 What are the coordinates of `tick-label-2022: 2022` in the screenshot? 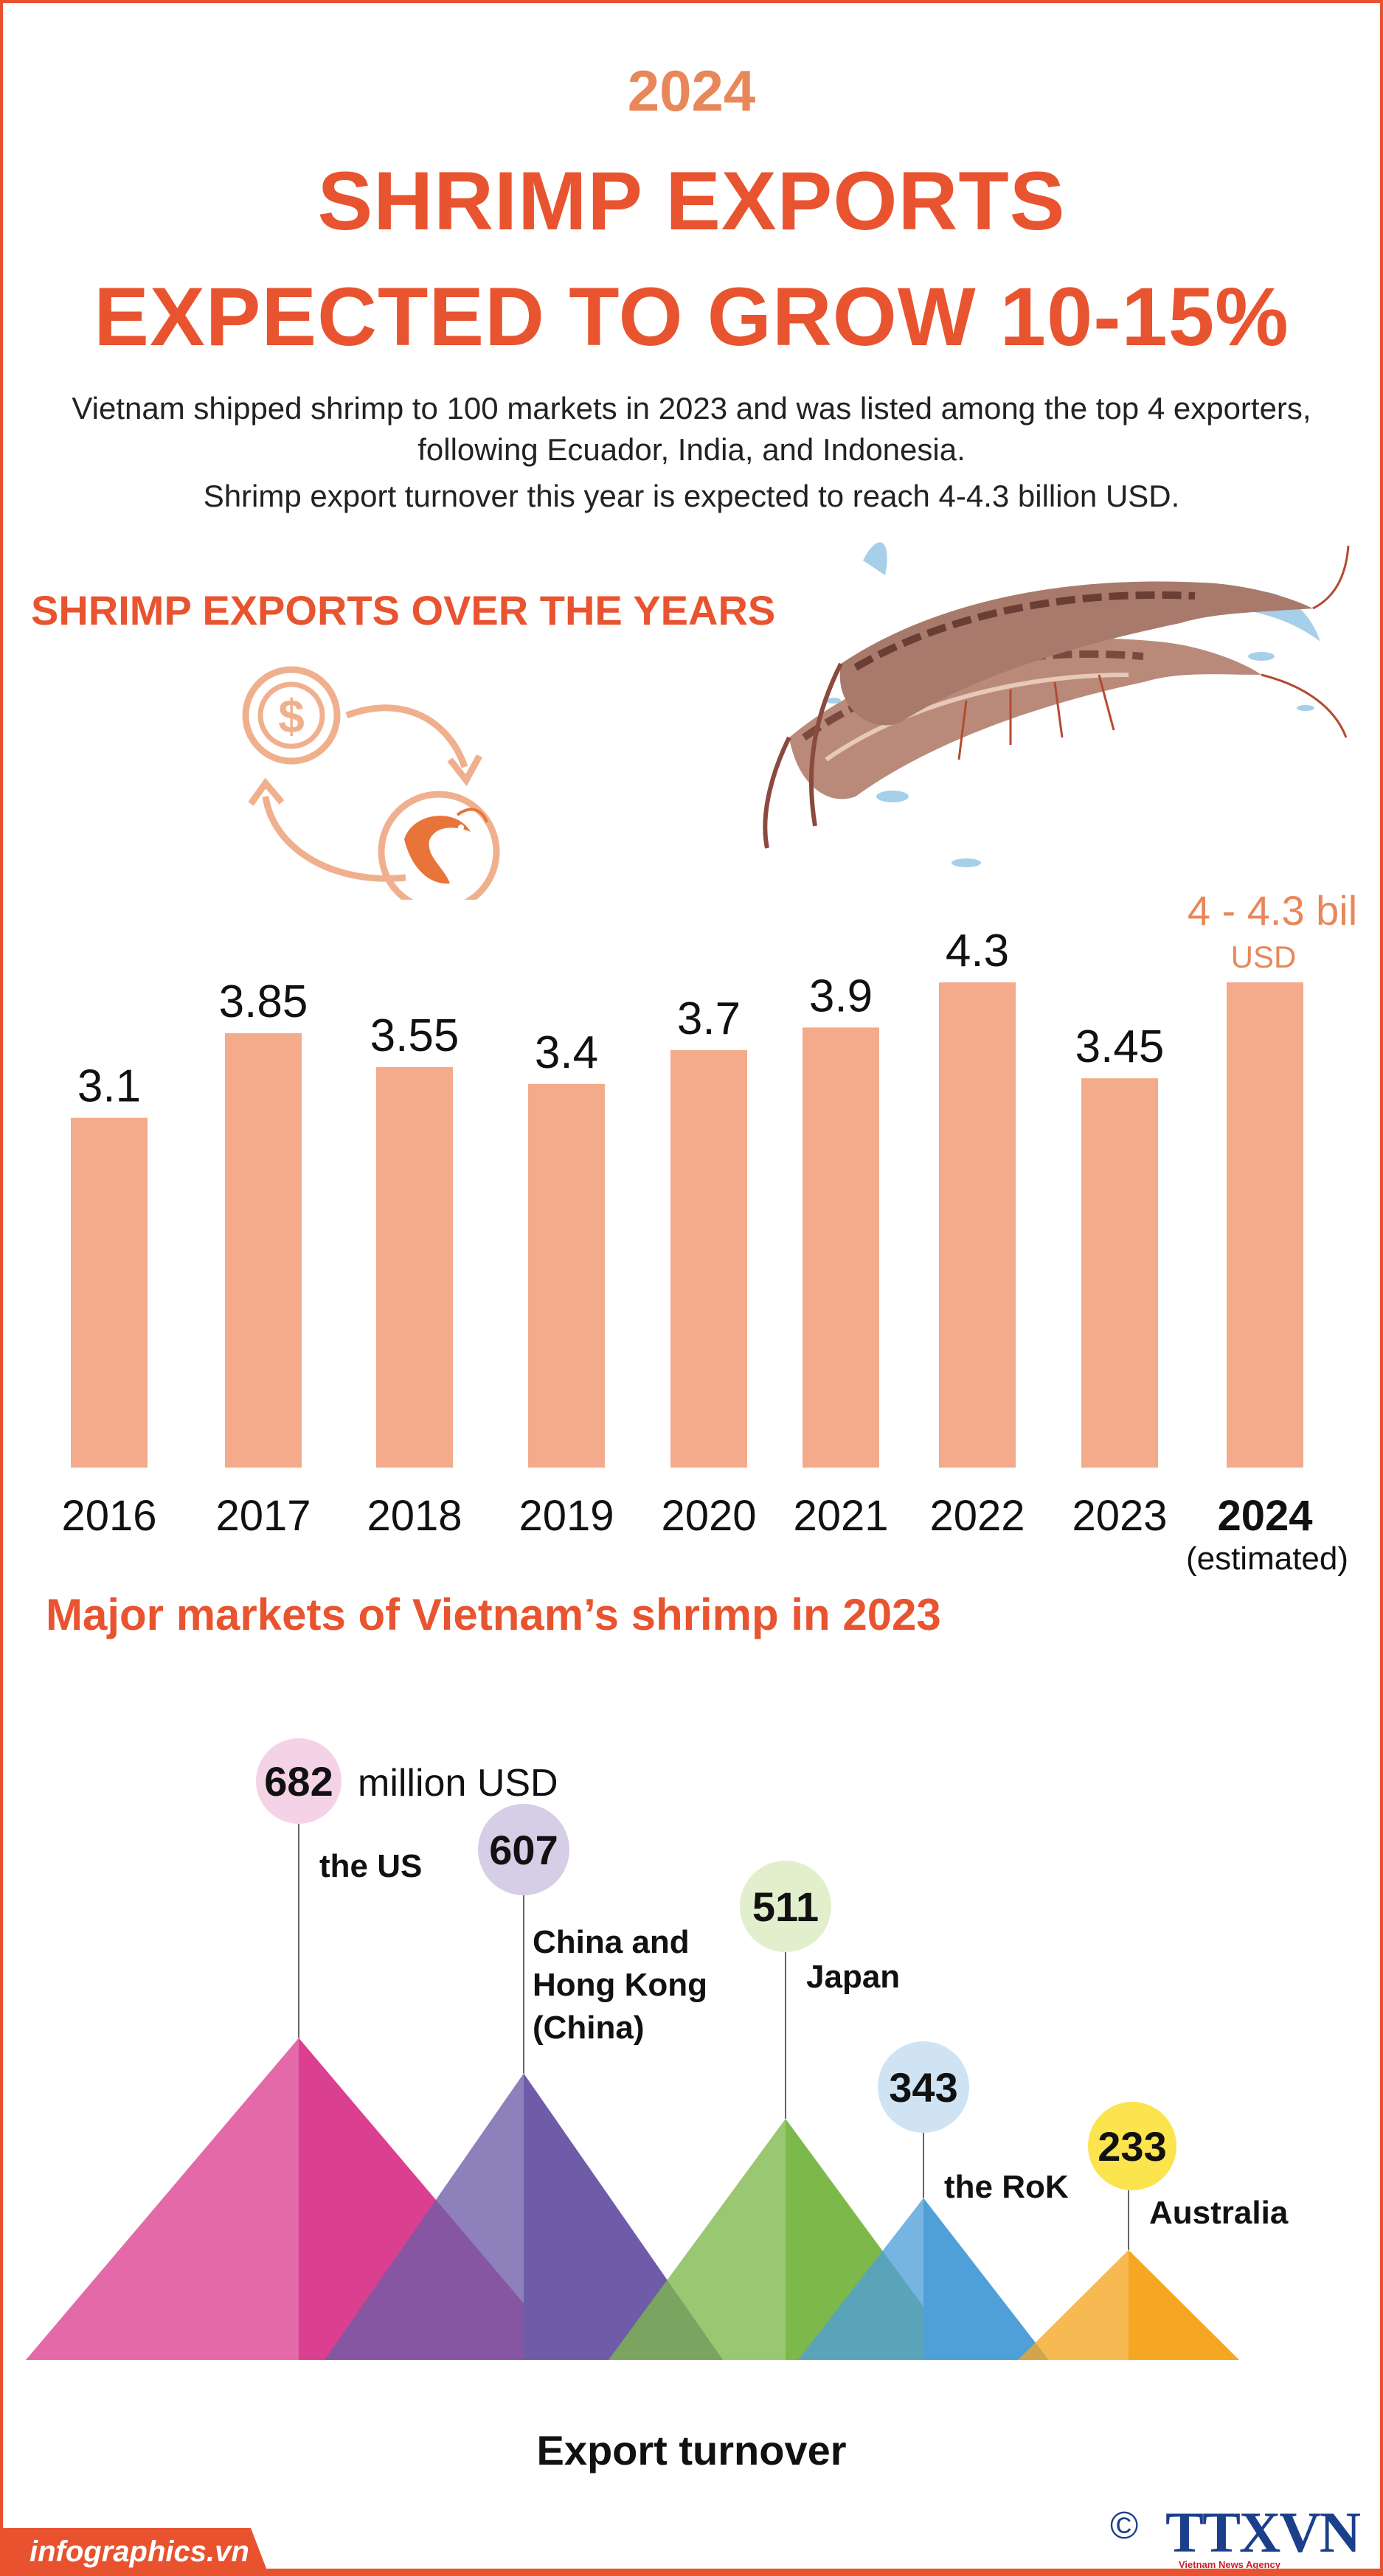 It's located at (977, 1516).